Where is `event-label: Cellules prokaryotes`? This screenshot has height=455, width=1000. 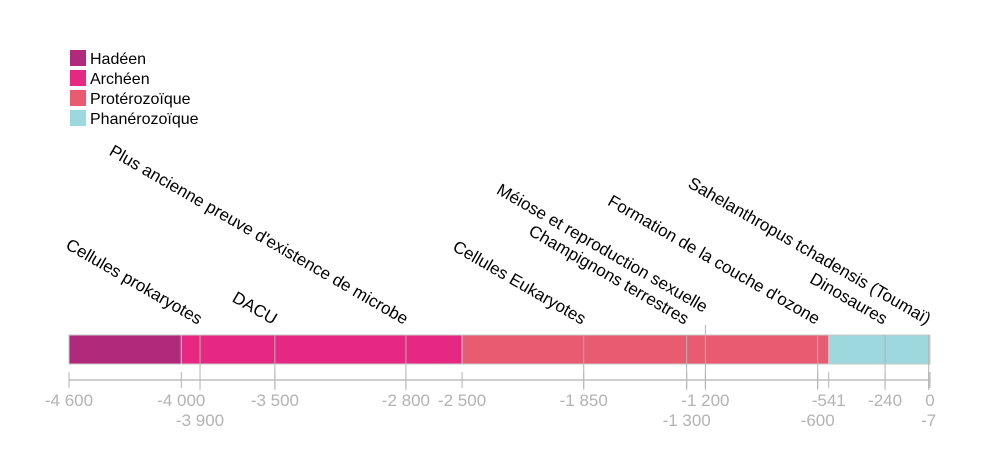 event-label: Cellules prokaryotes is located at coordinates (134, 281).